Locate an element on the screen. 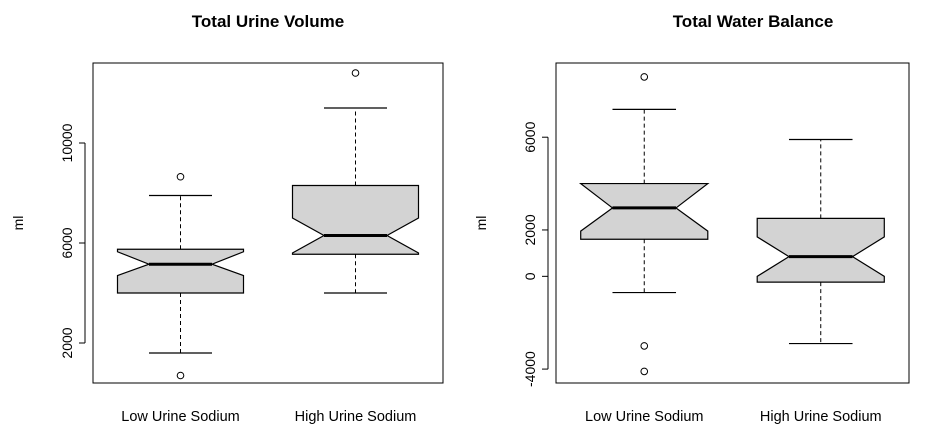 The height and width of the screenshot is (437, 937). y-tick-label: -4000 is located at coordinates (530, 369).